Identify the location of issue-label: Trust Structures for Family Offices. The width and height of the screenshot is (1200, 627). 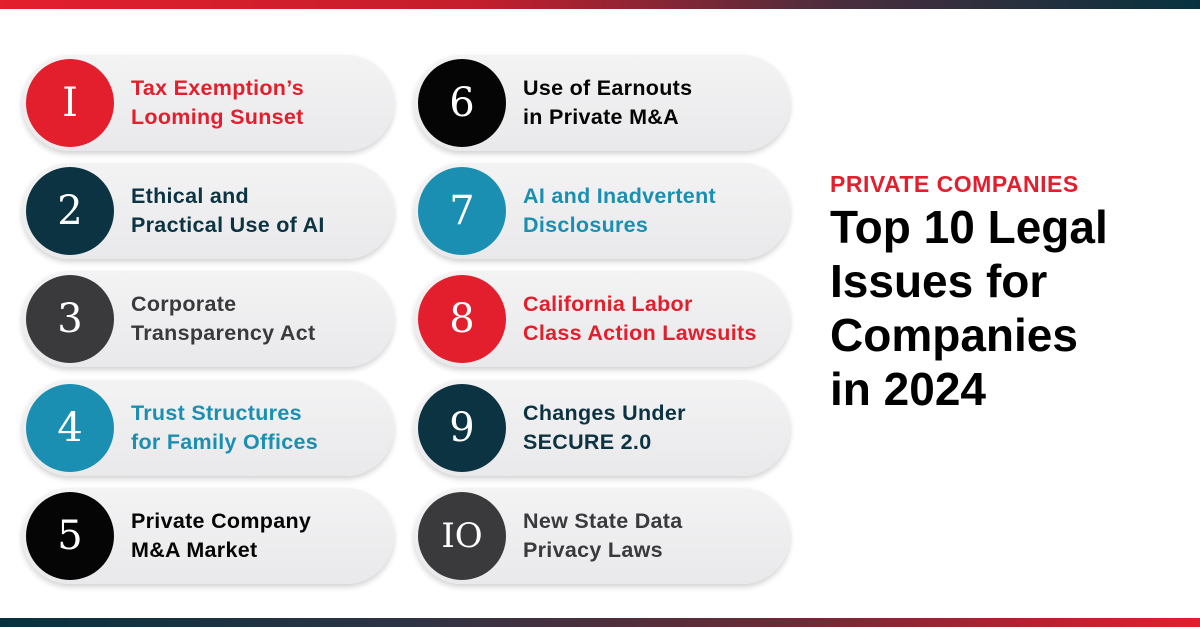
(225, 427).